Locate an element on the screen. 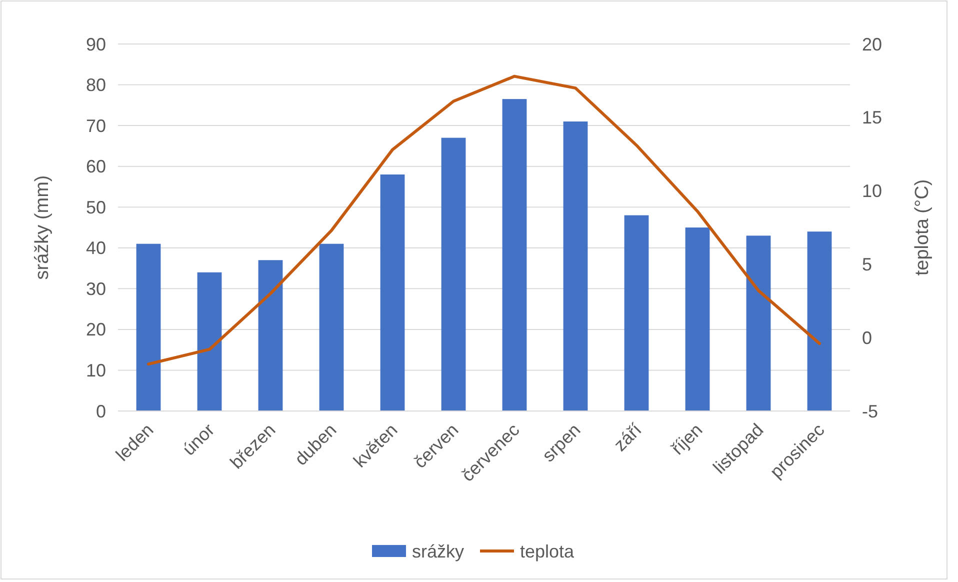 The width and height of the screenshot is (958, 582). y-tick-label: 90 is located at coordinates (96, 44).